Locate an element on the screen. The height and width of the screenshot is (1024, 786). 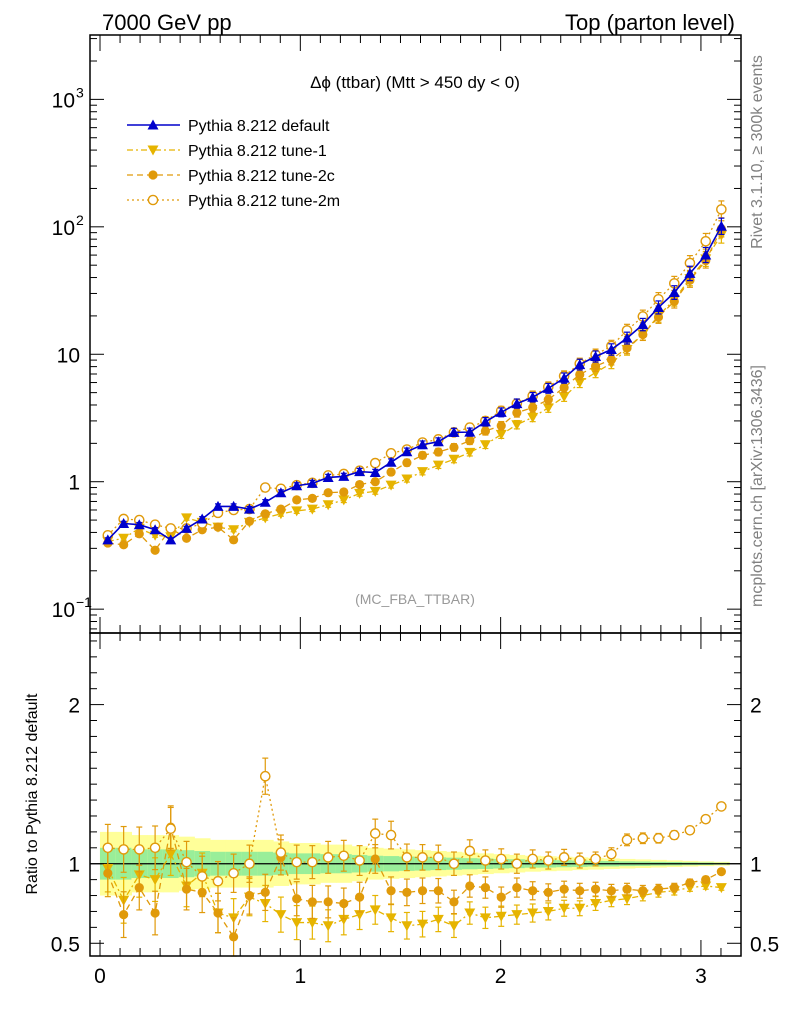
ratio-y-tick-label-right: 0.5 is located at coordinates (764, 944).